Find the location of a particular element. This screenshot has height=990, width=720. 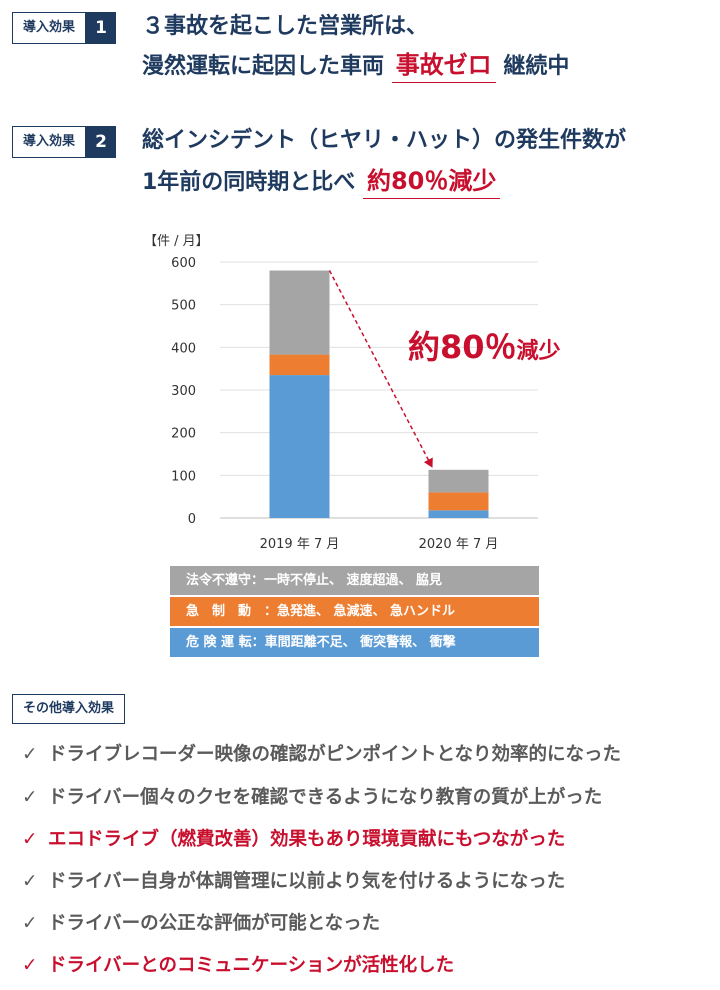

other-effect-text: ドライバーの公正な評価が可能となった is located at coordinates (214, 923).